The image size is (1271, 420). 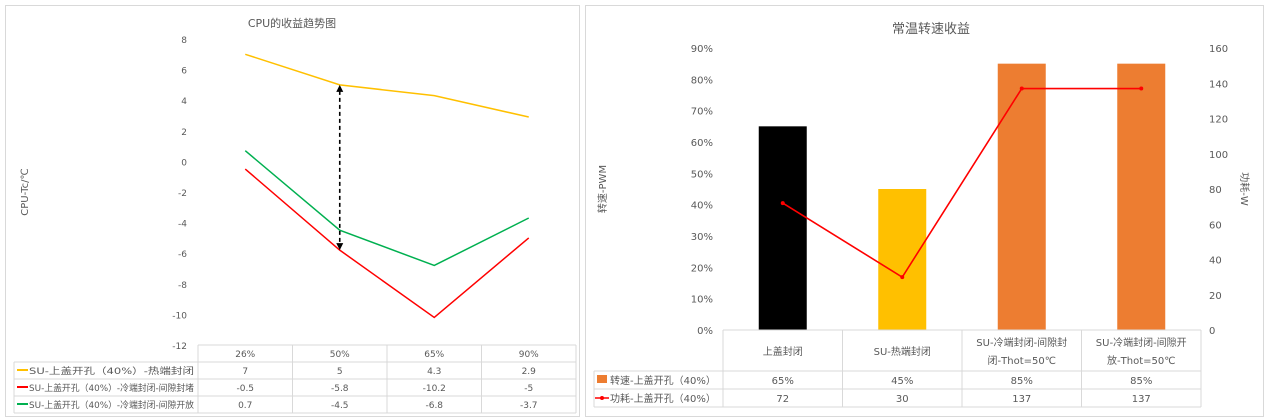 What do you see at coordinates (434, 372) in the screenshot?
I see `data-cell: 4.3` at bounding box center [434, 372].